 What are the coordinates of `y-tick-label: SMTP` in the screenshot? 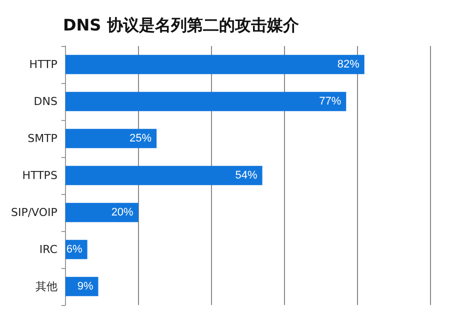 It's located at (43, 138).